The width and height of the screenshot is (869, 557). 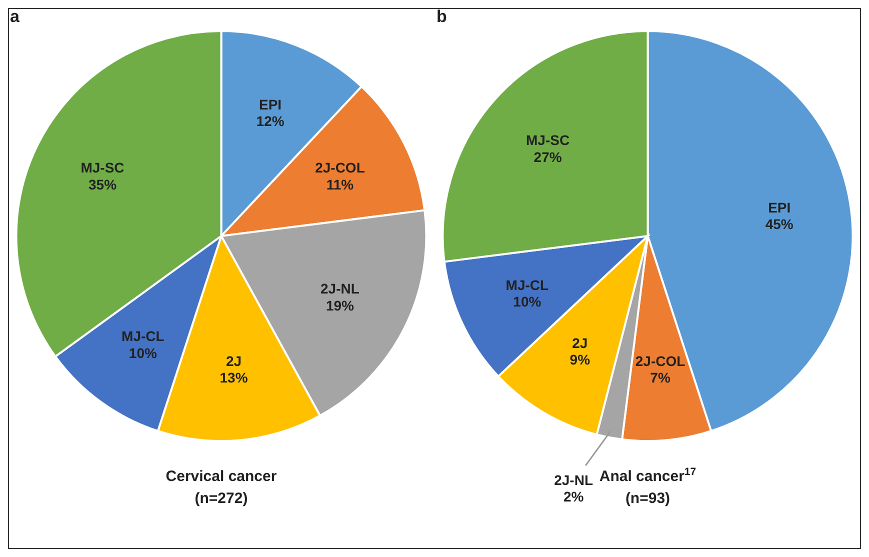 I want to click on data-label: 7%, so click(x=660, y=378).